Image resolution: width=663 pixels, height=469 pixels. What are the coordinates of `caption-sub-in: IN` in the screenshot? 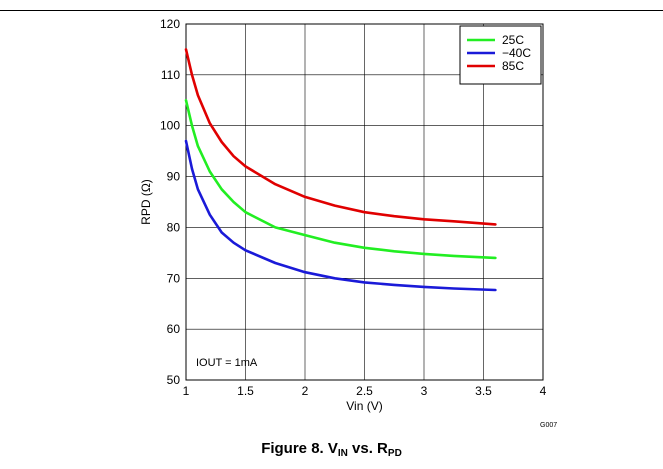 It's located at (342, 453).